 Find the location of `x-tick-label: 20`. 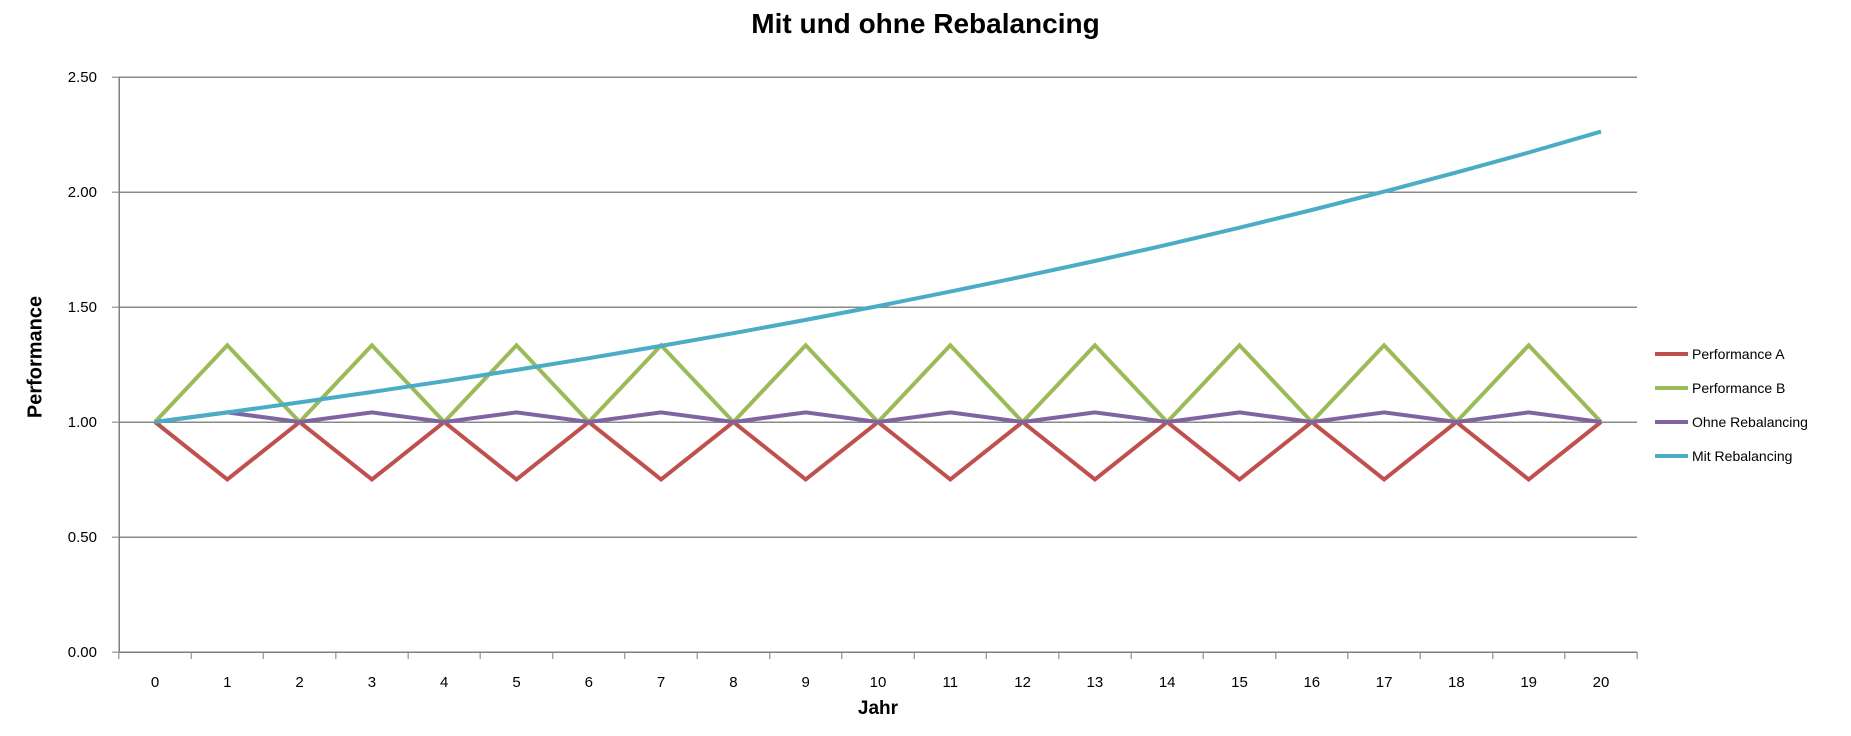

x-tick-label: 20 is located at coordinates (1601, 682).